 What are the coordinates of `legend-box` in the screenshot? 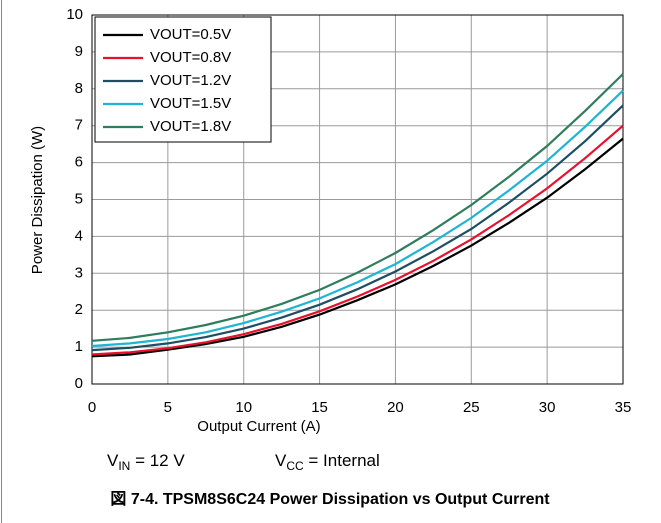 It's located at (183, 79).